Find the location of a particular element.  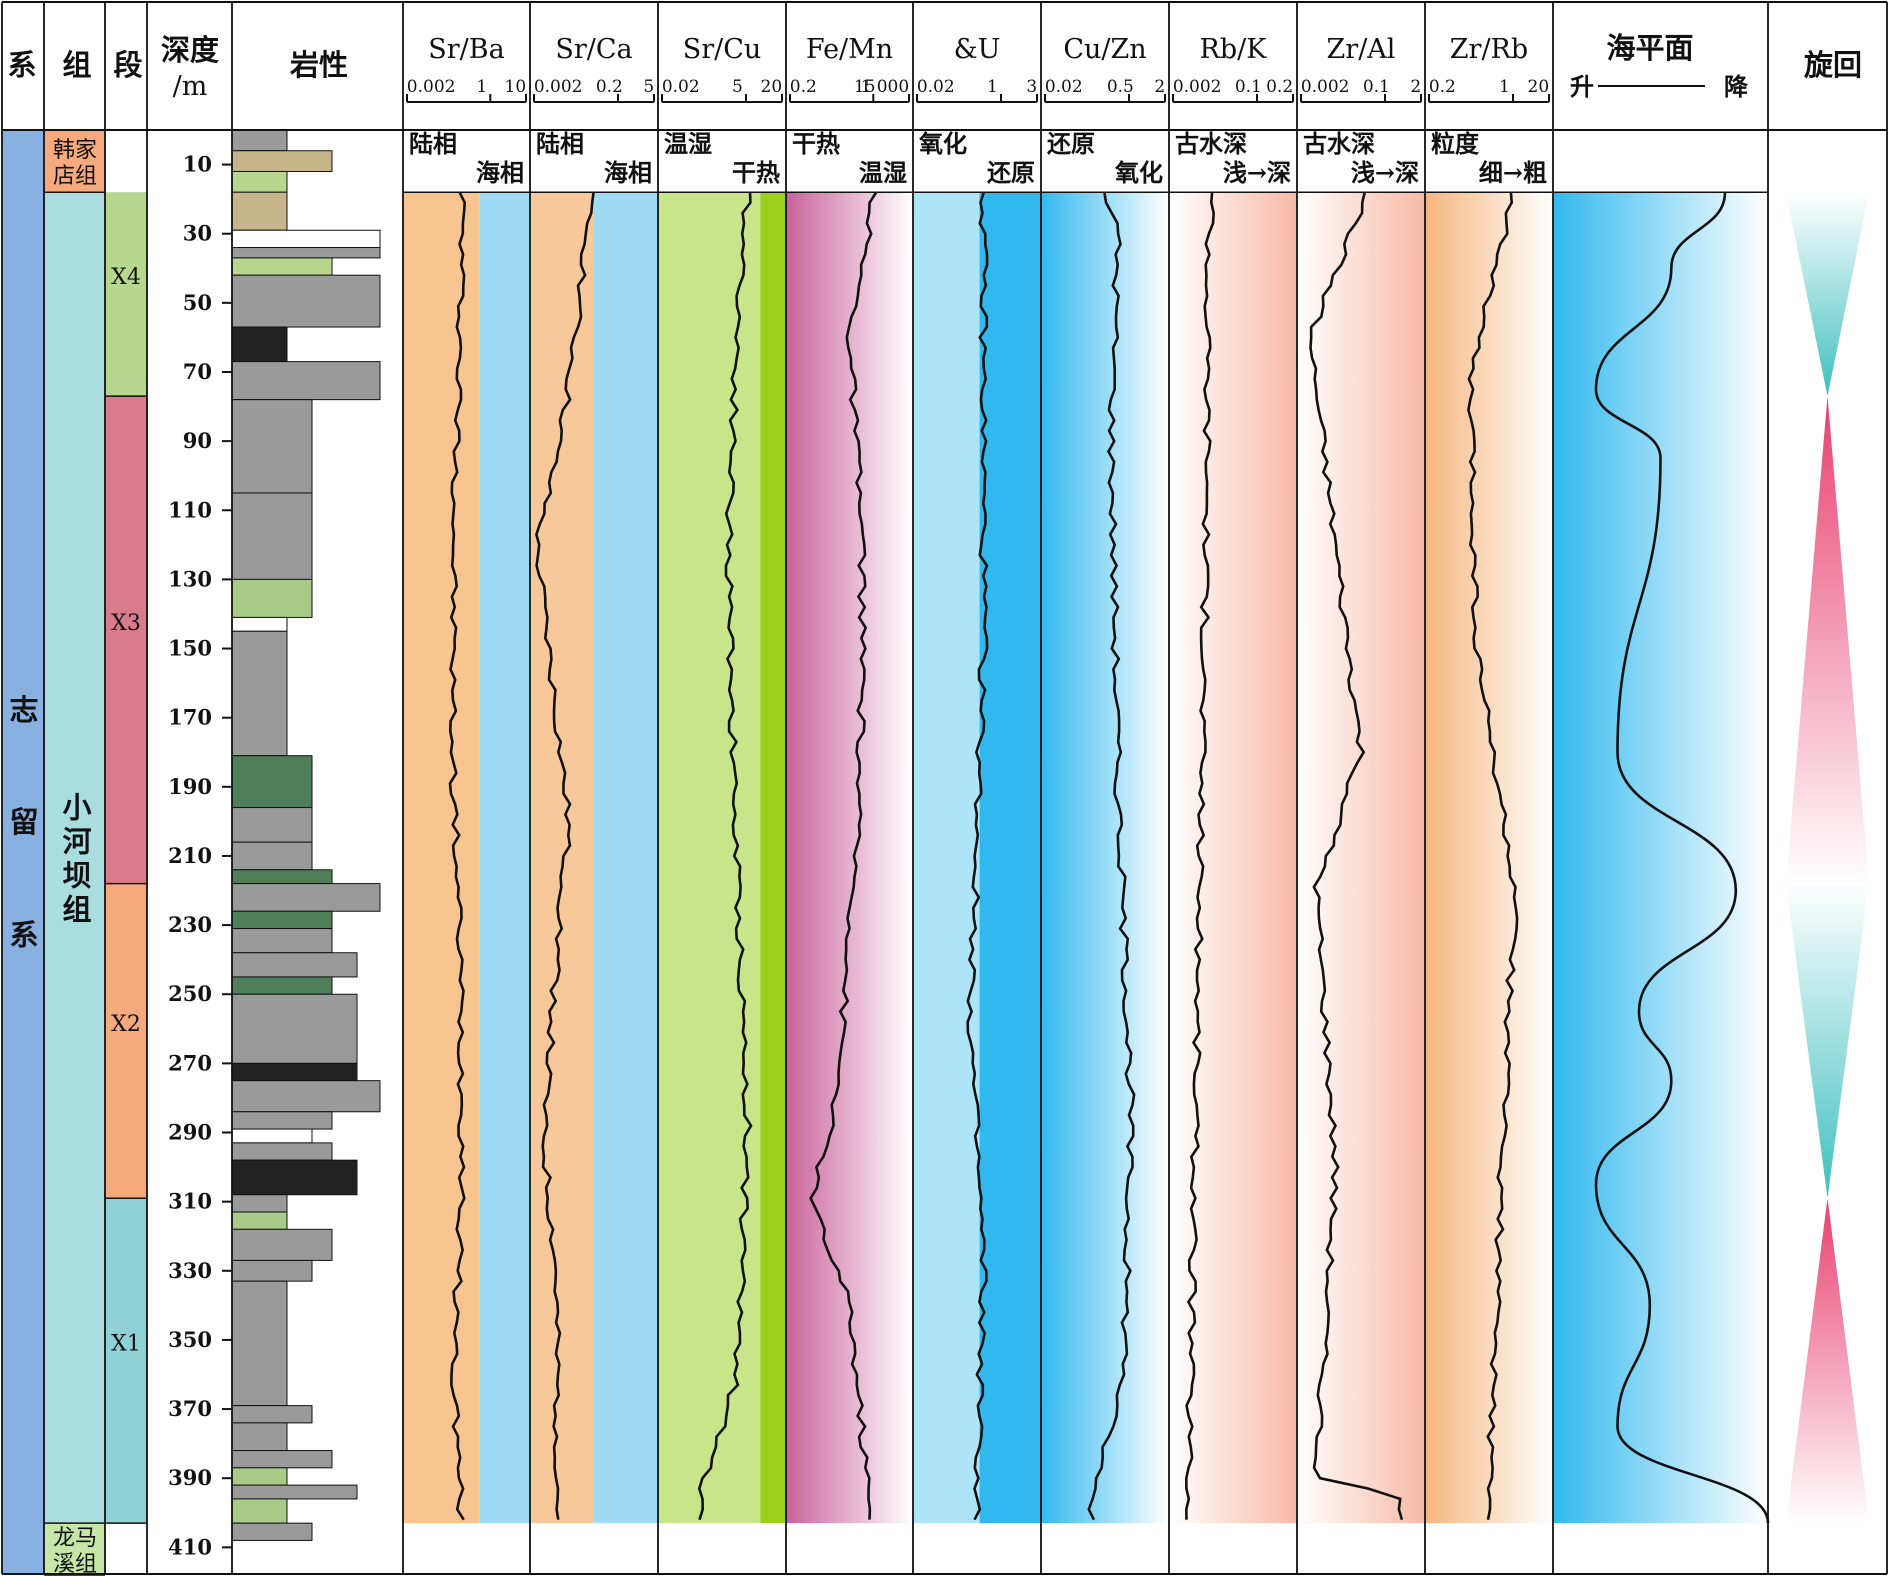

curve-annotation-left: 氧化 is located at coordinates (943, 143).